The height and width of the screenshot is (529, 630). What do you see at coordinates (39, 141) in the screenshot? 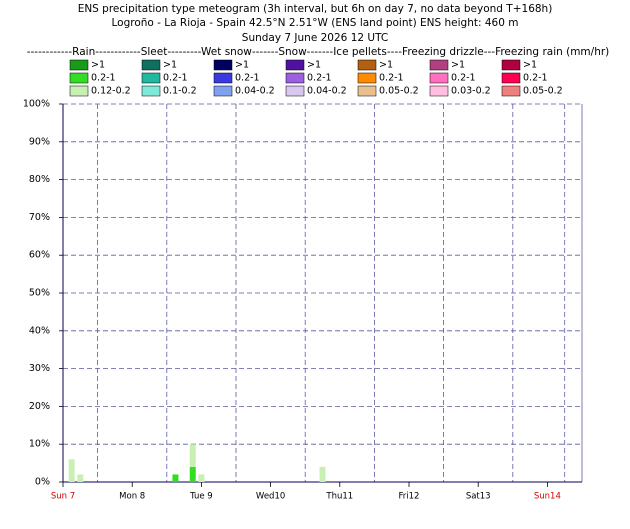
I see `y-tick-label: 90%` at bounding box center [39, 141].